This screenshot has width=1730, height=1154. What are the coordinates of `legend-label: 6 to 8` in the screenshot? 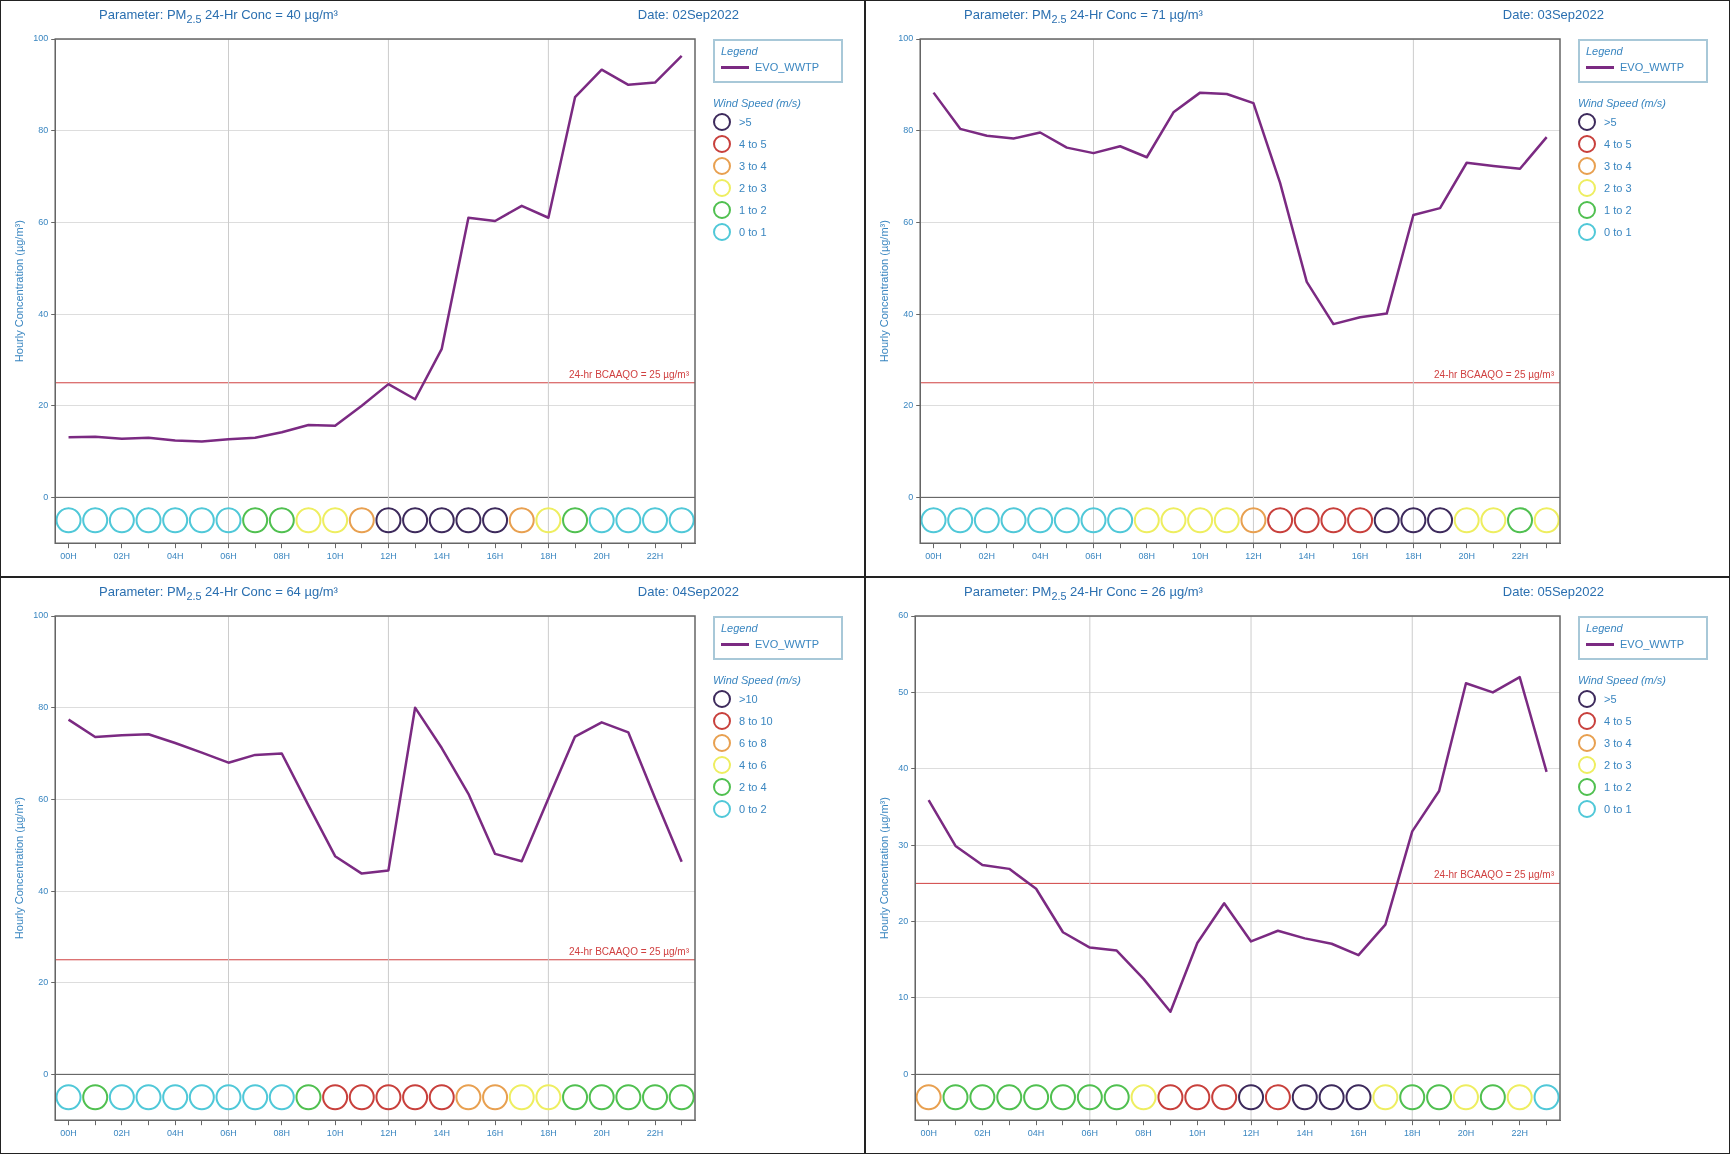 It's located at (753, 743).